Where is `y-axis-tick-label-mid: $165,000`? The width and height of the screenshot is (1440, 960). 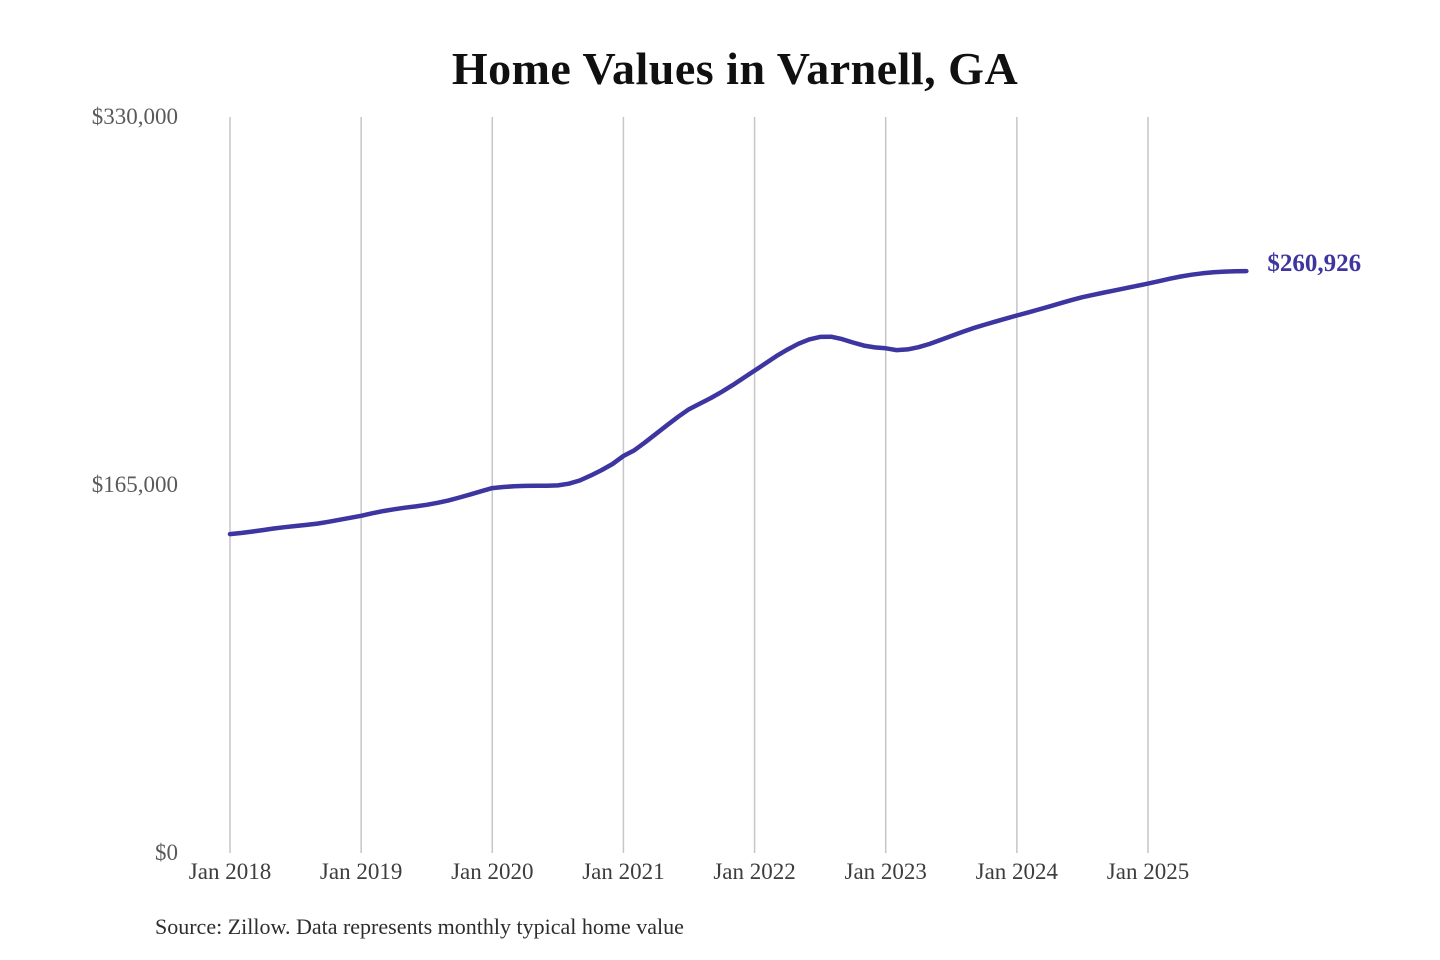
y-axis-tick-label-mid: $165,000 is located at coordinates (134, 484).